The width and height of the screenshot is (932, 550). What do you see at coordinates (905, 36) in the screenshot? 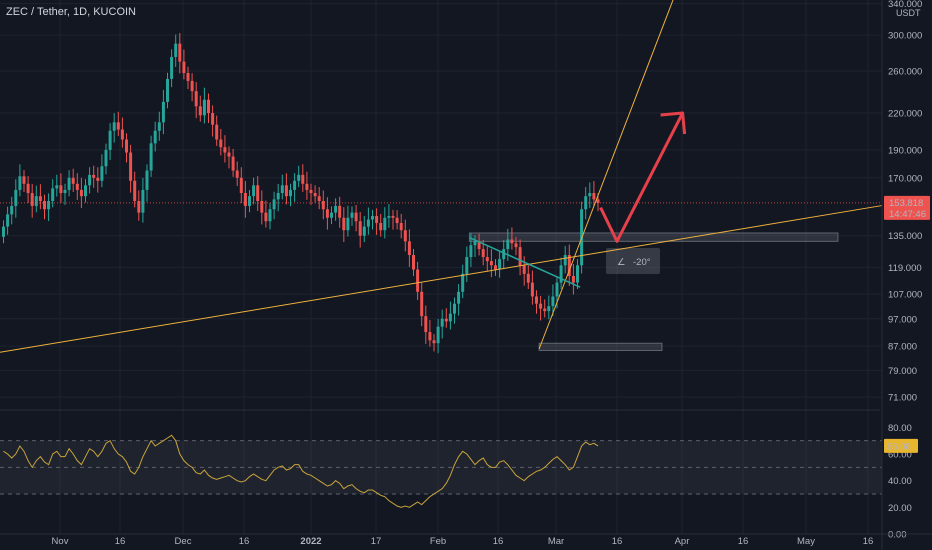
I see `price-tick-label: 300.000` at bounding box center [905, 36].